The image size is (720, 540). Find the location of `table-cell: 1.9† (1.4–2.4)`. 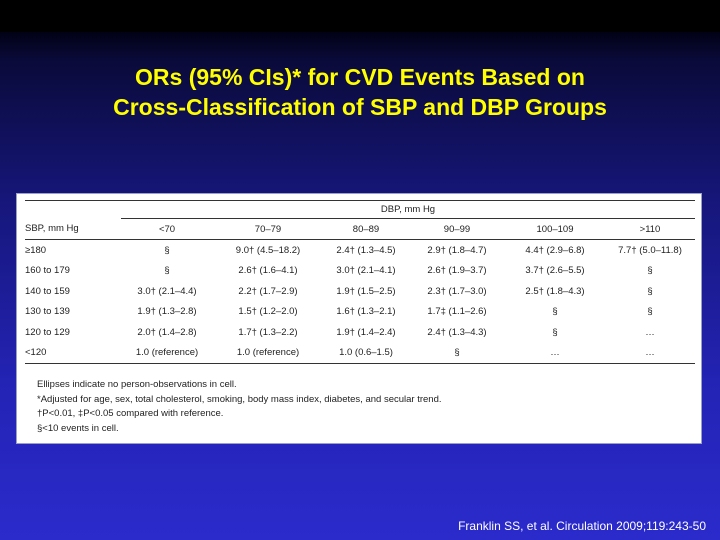

table-cell: 1.9† (1.4–2.4) is located at coordinates (366, 332).